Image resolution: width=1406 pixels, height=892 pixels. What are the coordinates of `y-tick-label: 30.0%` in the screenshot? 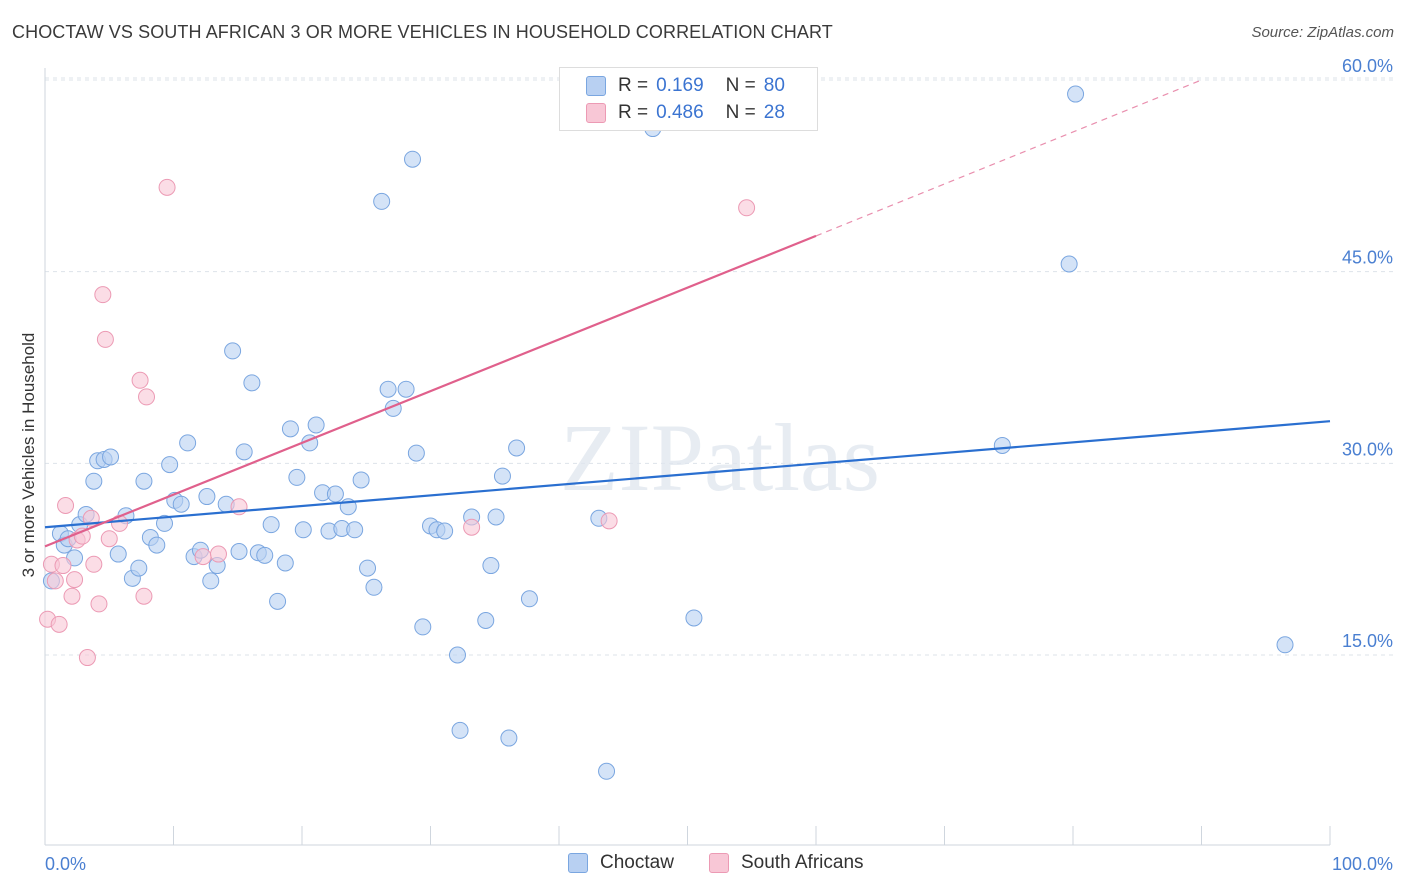 It's located at (1367, 449).